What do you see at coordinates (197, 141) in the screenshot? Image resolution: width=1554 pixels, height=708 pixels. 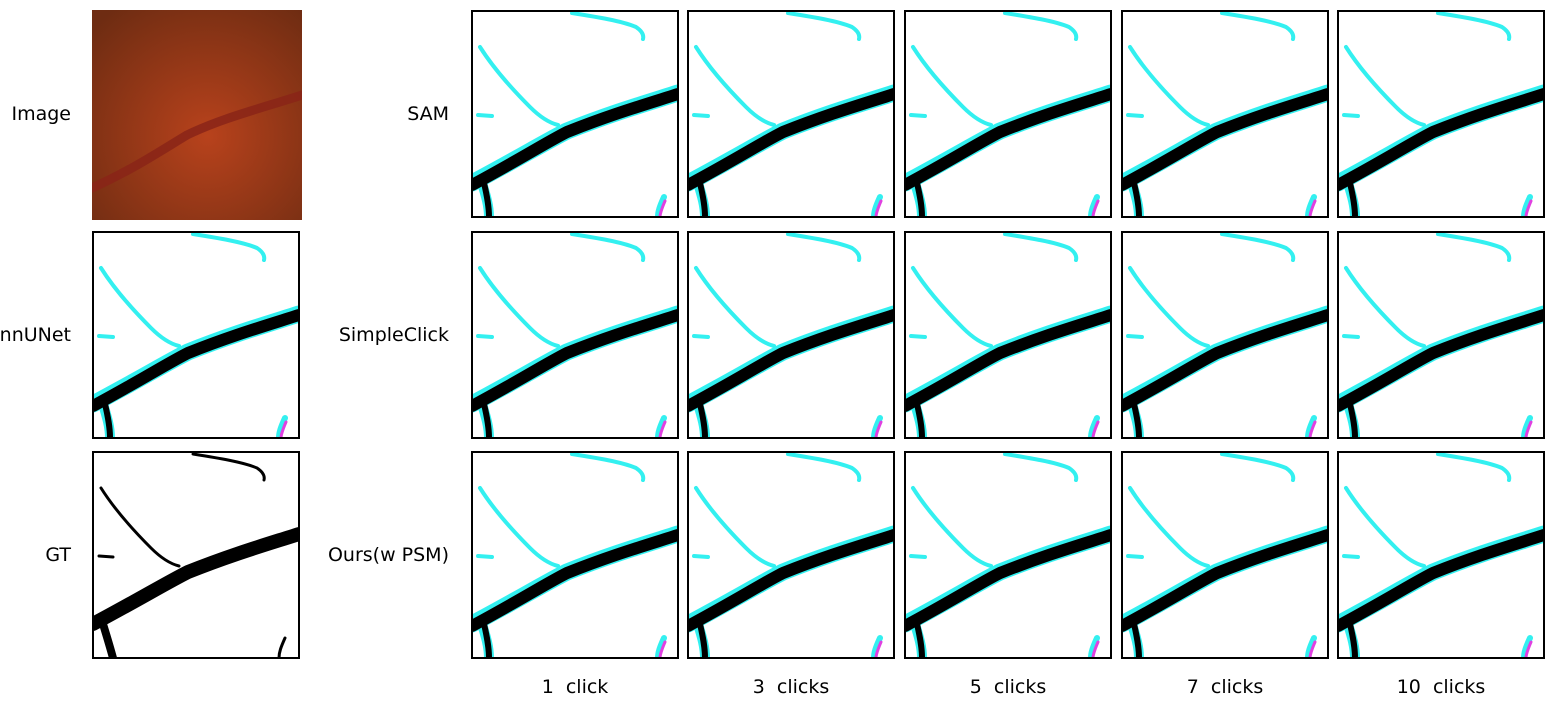 I see `fundus-vessel` at bounding box center [197, 141].